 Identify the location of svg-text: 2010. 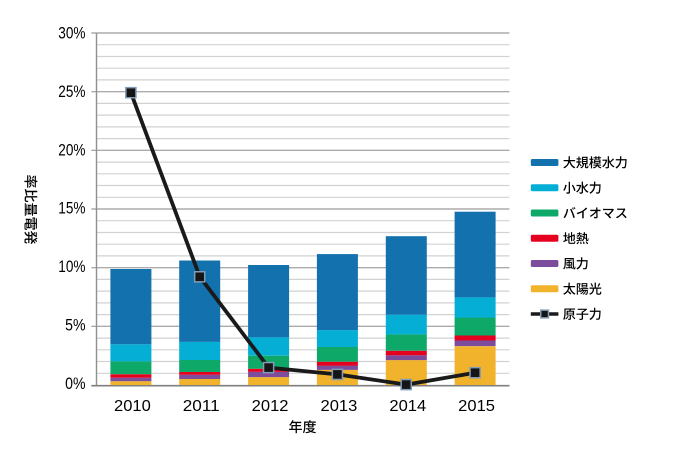
(132, 406).